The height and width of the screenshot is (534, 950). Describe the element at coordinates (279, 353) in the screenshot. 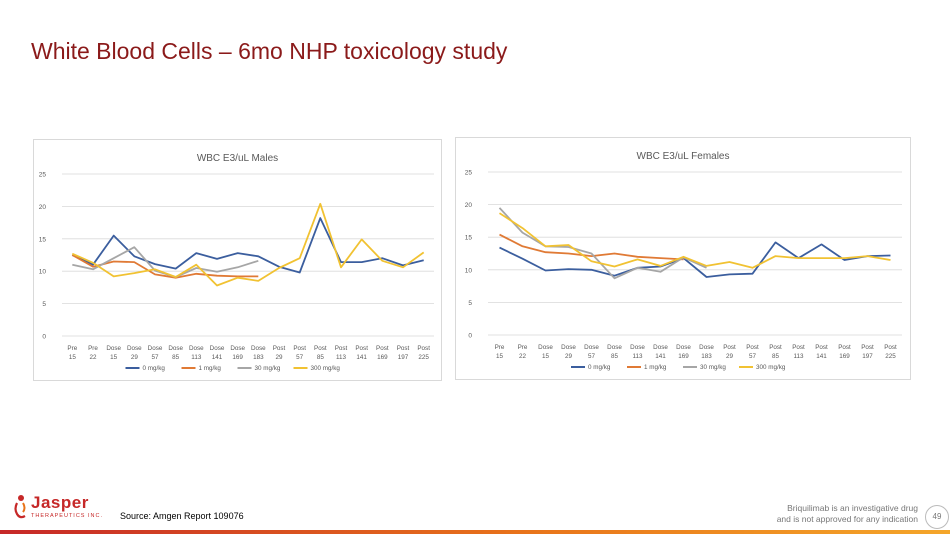

I see `x-tick-label: Post 29` at that location.